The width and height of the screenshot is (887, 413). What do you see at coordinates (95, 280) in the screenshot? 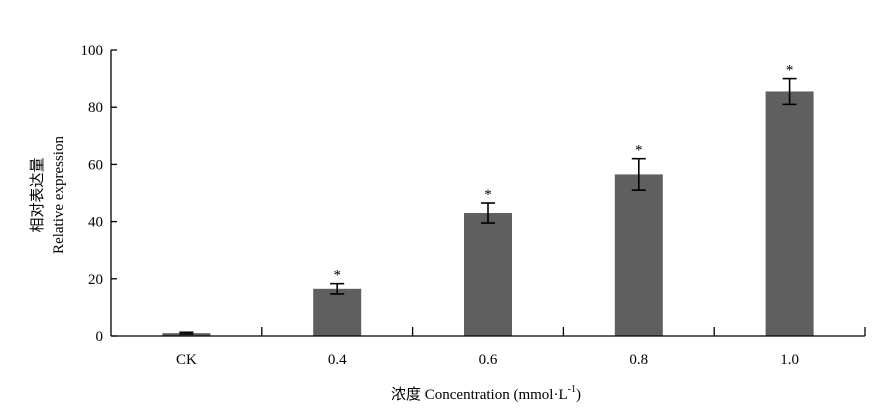
I see `y-tick-label: 20` at bounding box center [95, 280].